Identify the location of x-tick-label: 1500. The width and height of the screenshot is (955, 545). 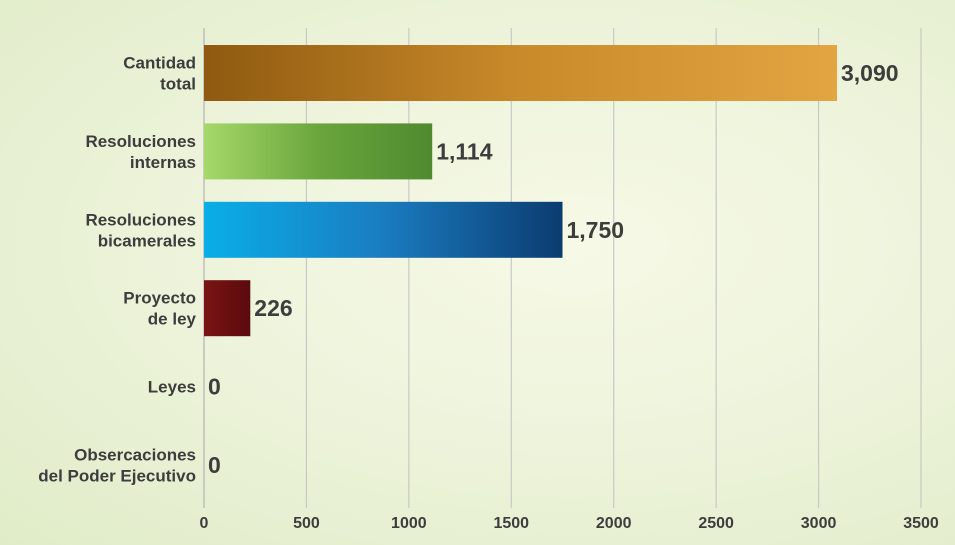
(511, 523).